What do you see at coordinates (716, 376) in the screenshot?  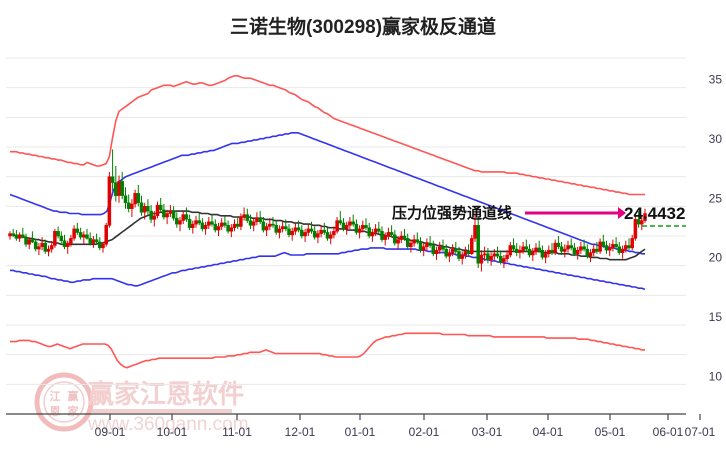 I see `svg-text: 10` at bounding box center [716, 376].